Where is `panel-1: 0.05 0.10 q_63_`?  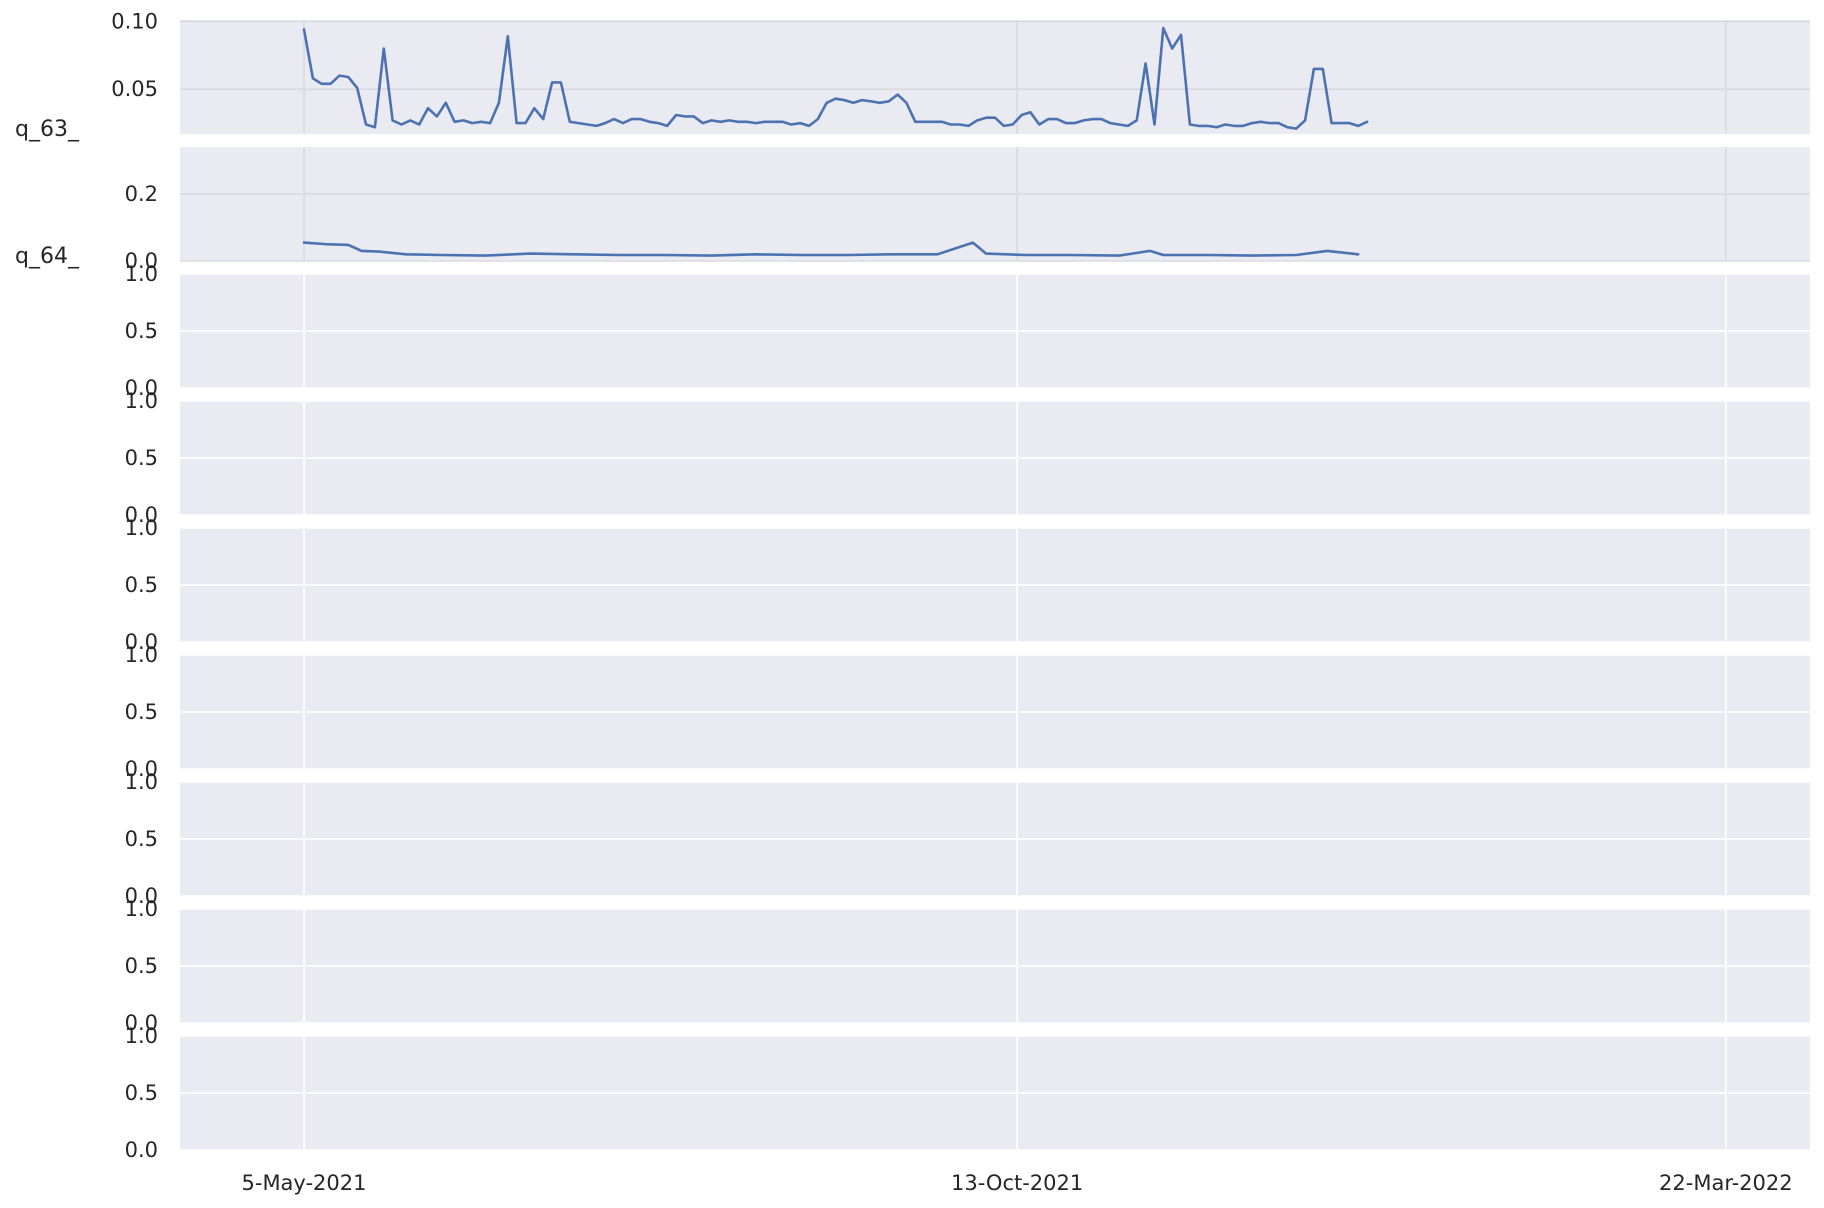 panel-1: 0.05 0.10 q_63_ is located at coordinates (912, 75).